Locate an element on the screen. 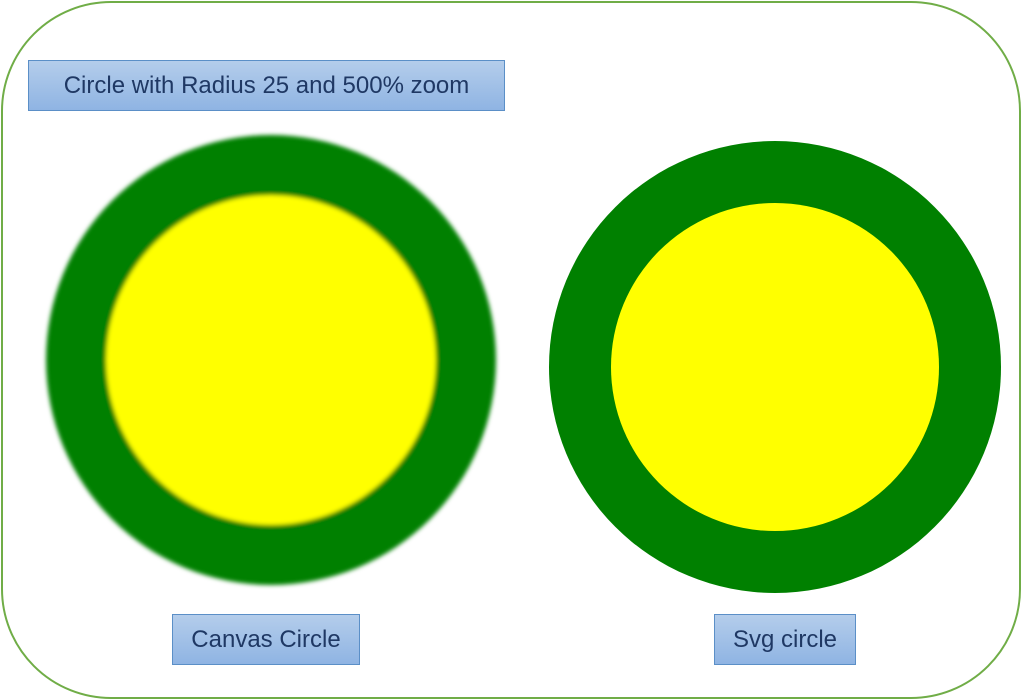 The image size is (1022, 700). canvas-circle-label: Canvas Circle is located at coordinates (266, 639).